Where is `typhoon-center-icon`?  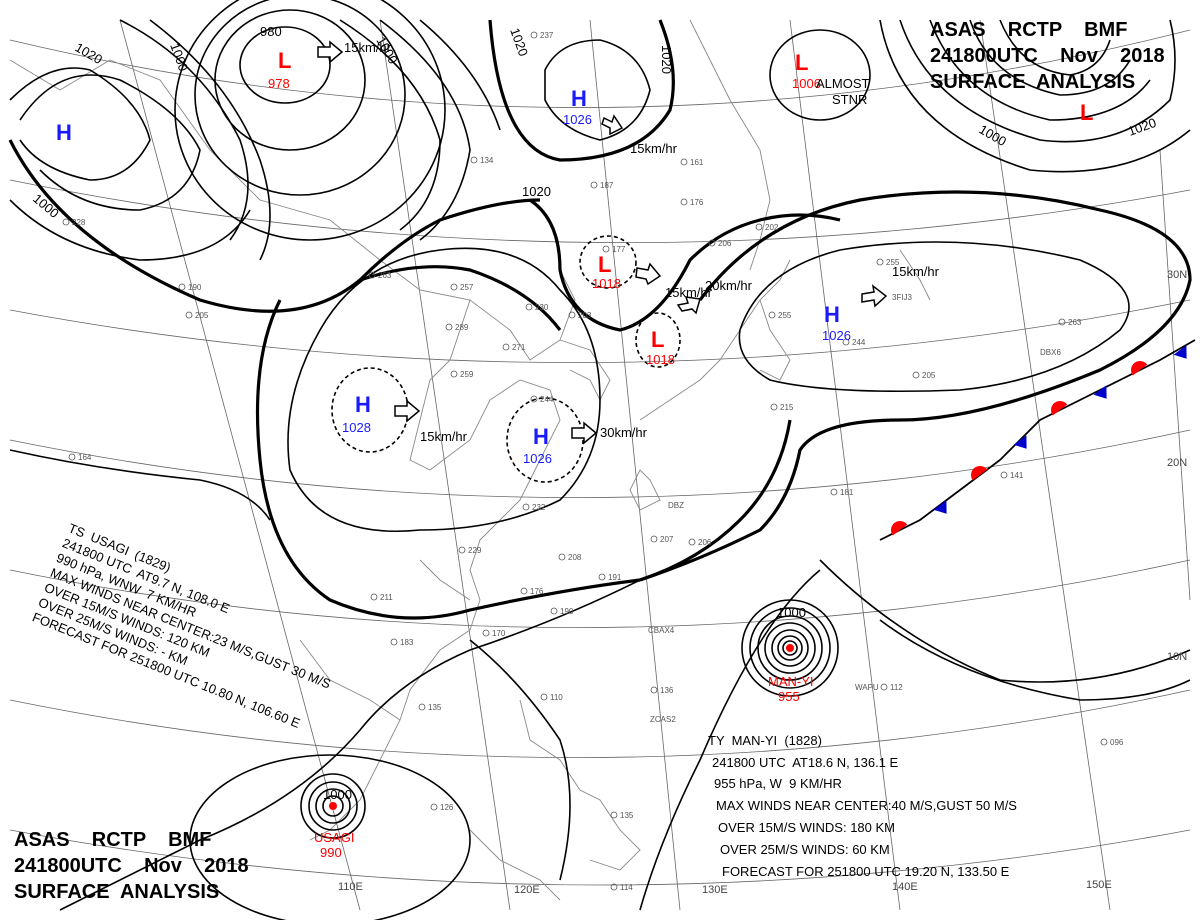
typhoon-center-icon is located at coordinates (790, 648).